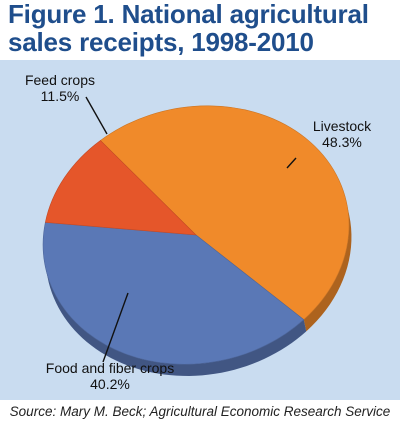  What do you see at coordinates (120, 188) in the screenshot?
I see `pie-slice-feed` at bounding box center [120, 188].